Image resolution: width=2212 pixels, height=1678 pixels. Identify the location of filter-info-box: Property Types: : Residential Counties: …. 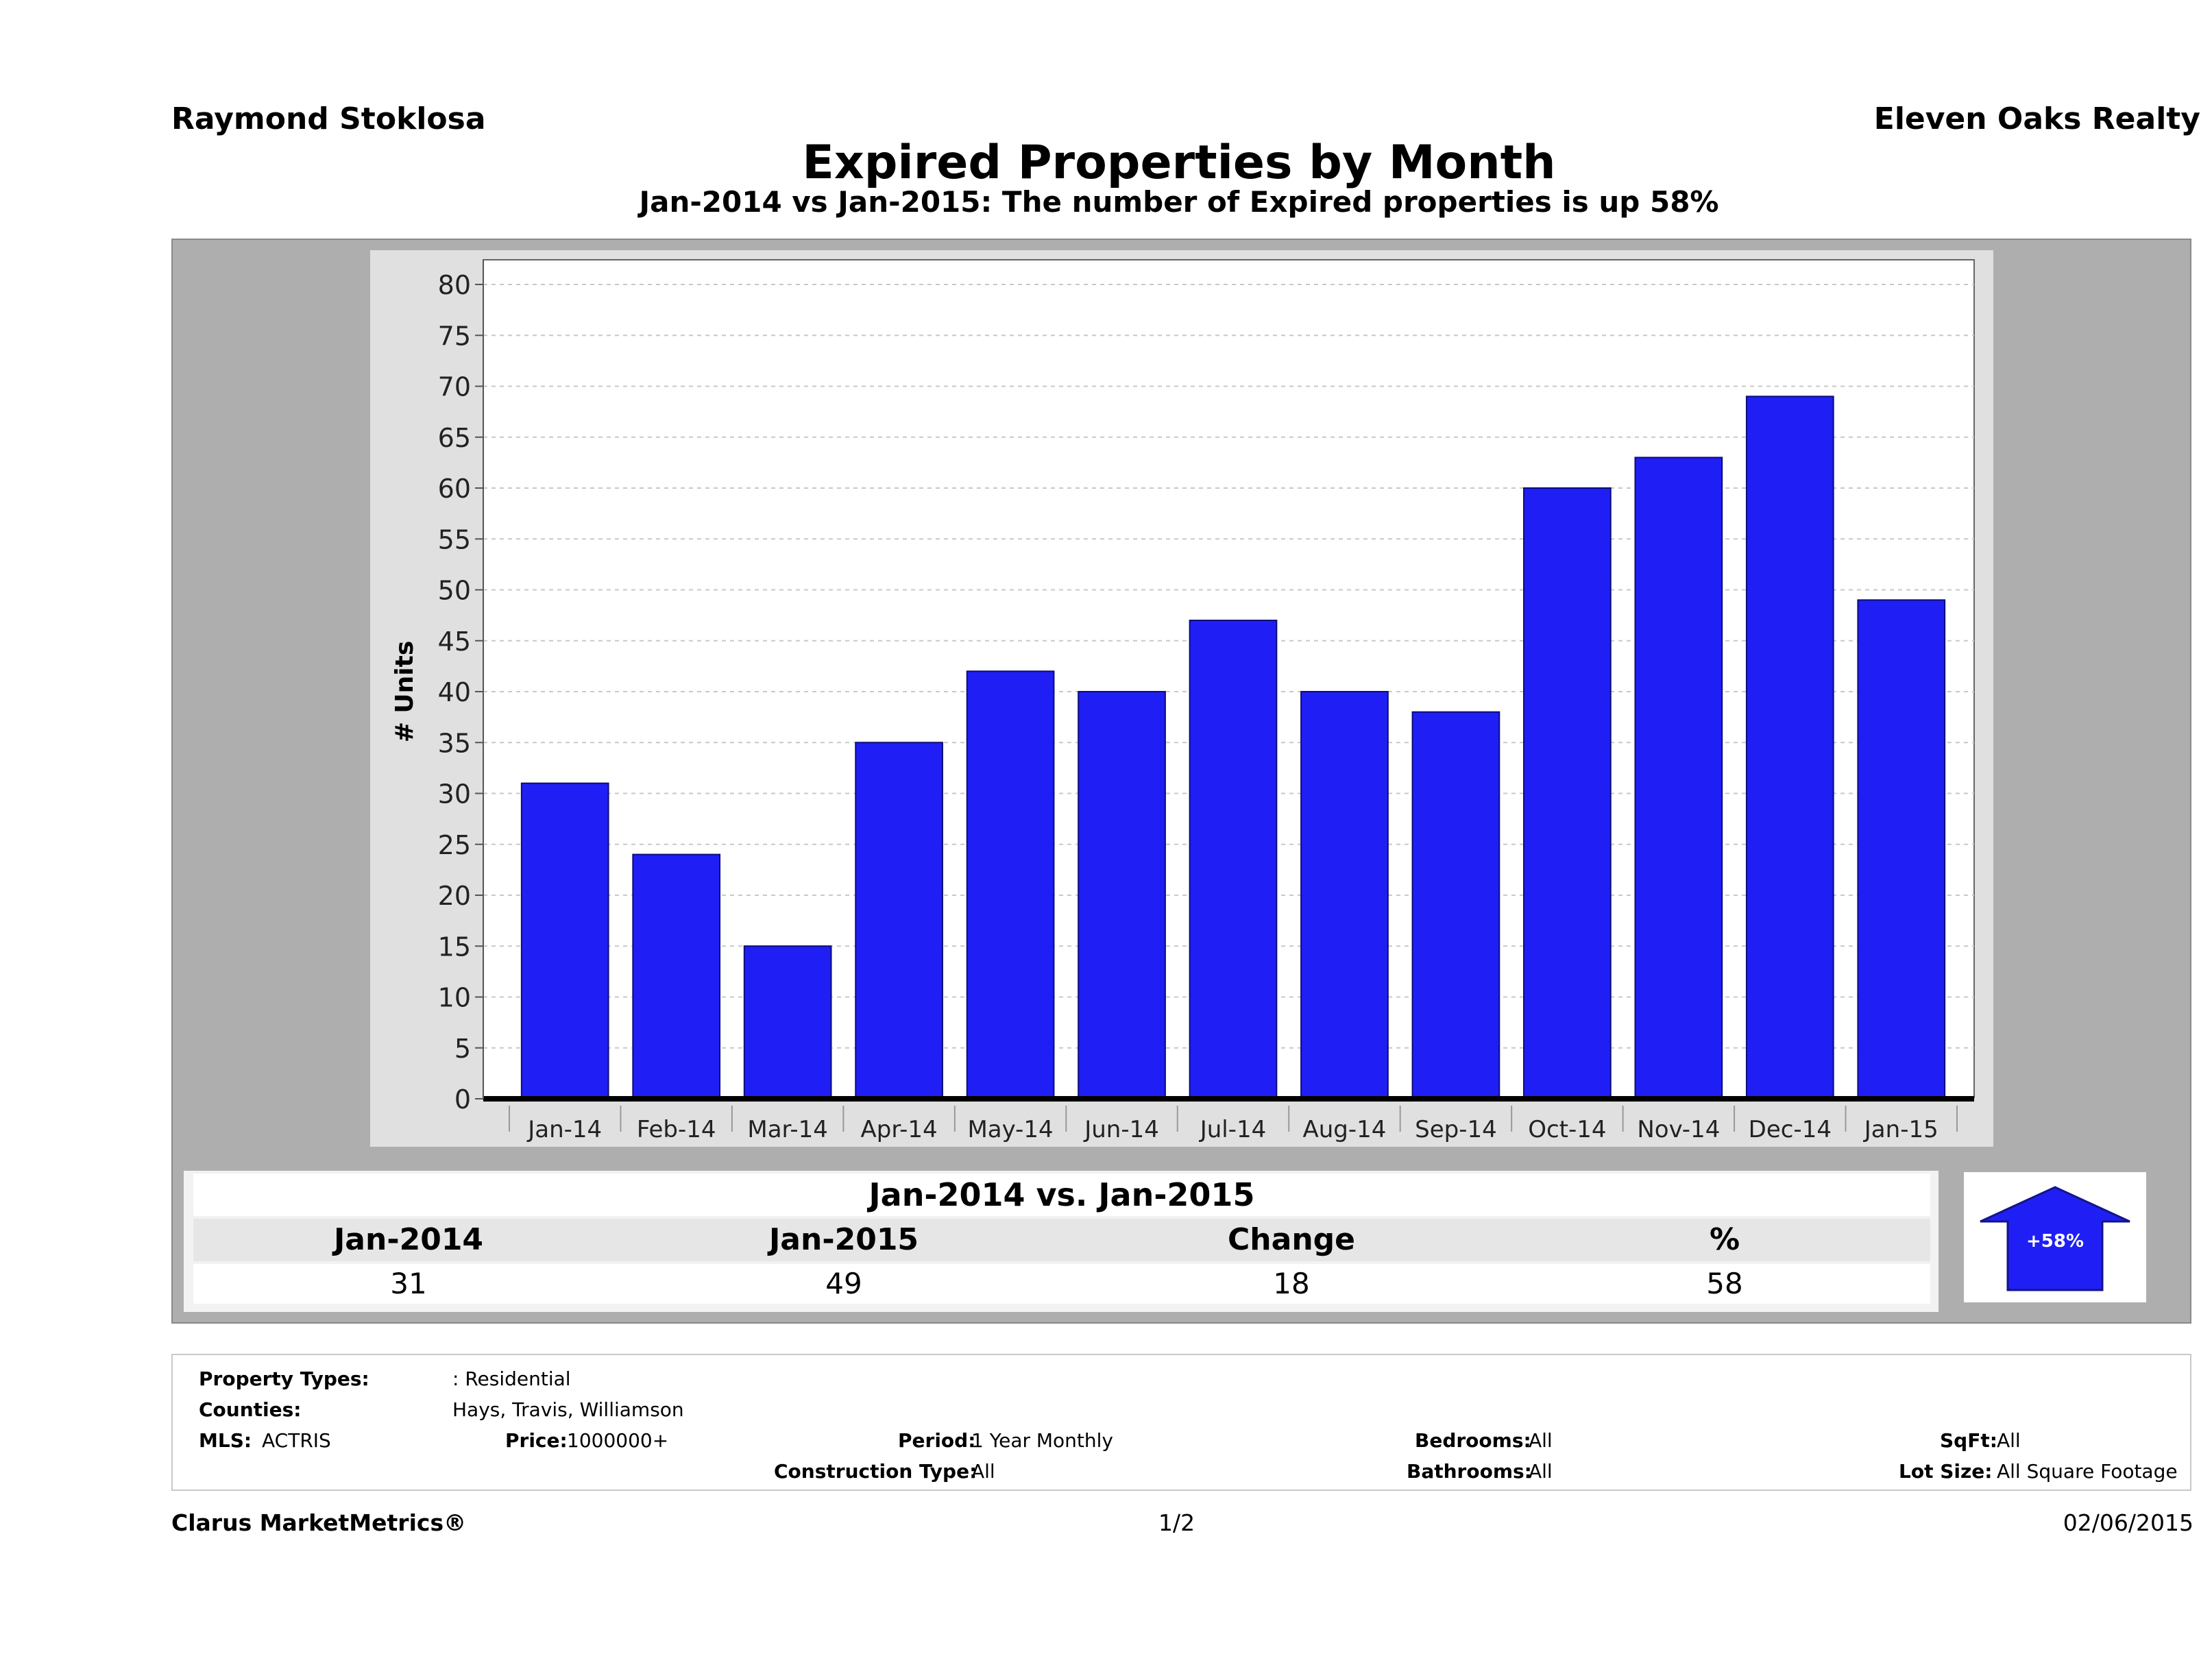
(1181, 1422).